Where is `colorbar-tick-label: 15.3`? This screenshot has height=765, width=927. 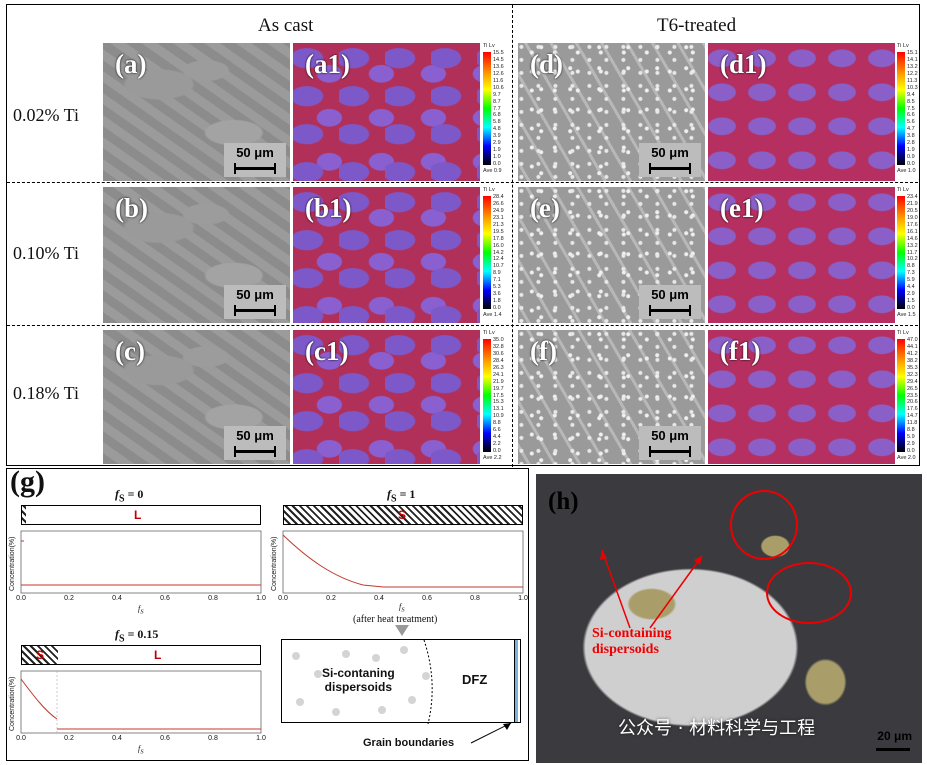 colorbar-tick-label: 15.3 is located at coordinates (498, 402).